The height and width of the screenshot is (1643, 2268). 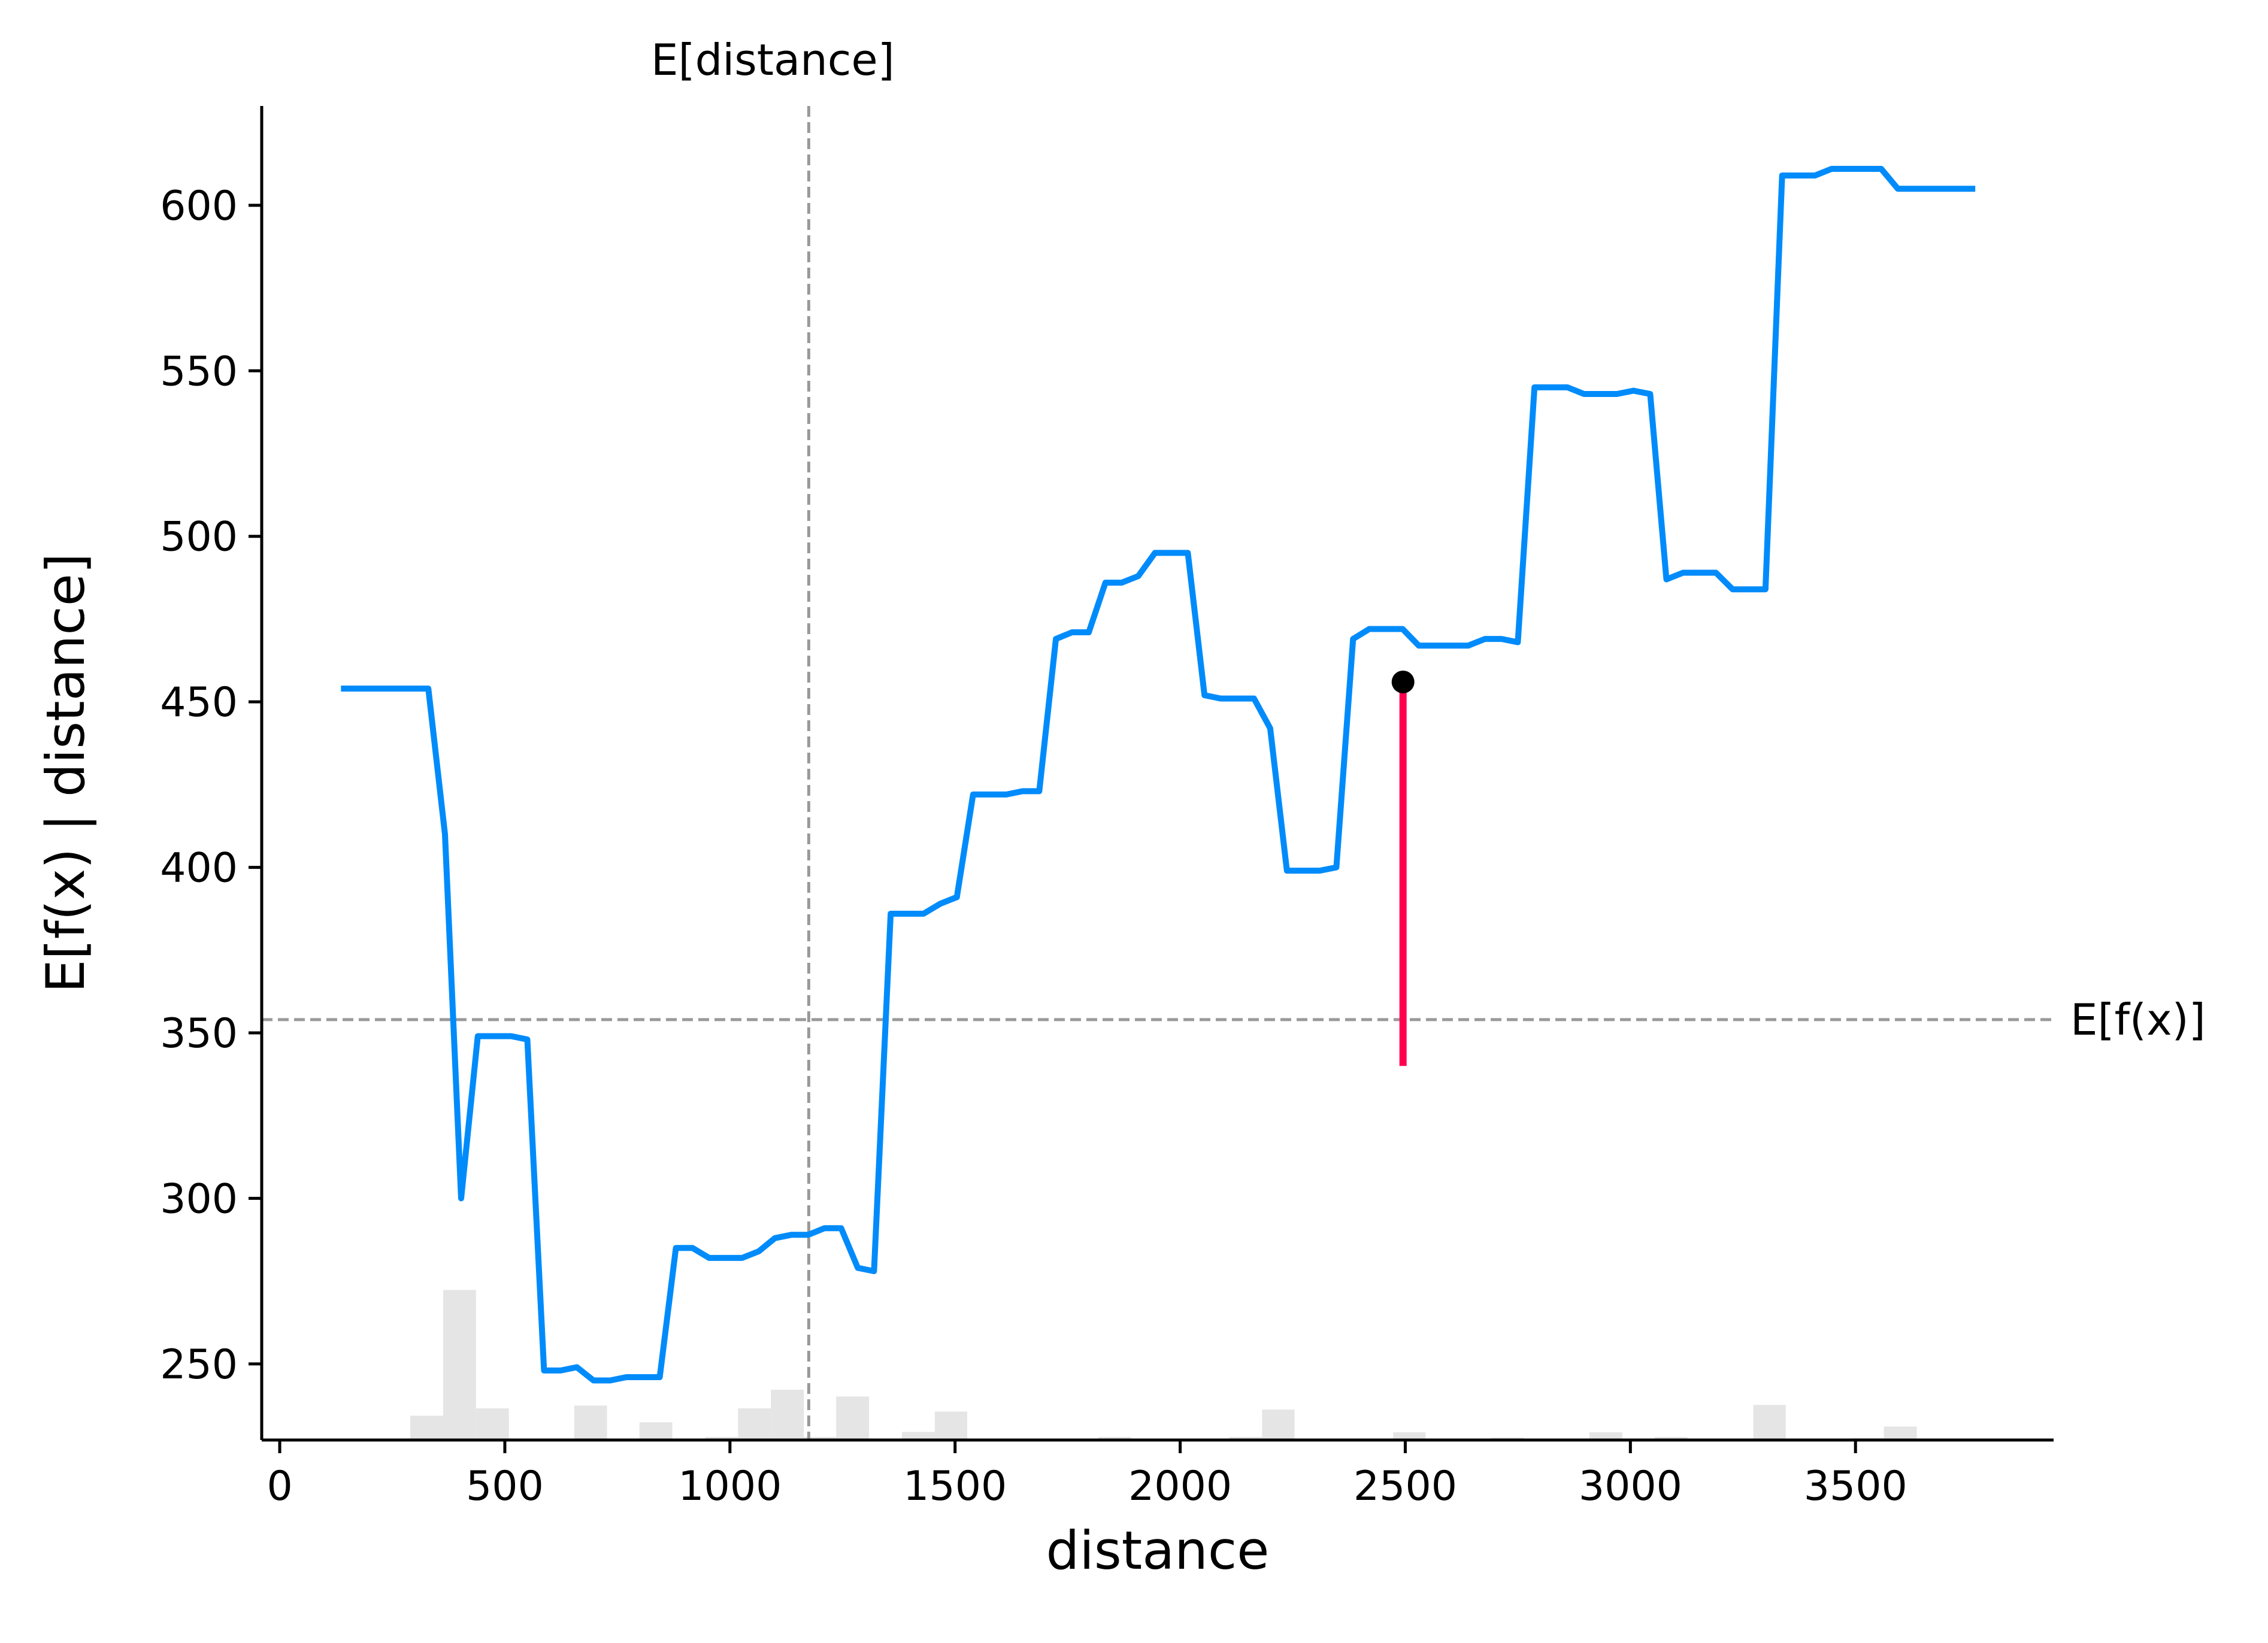 What do you see at coordinates (1158, 1550) in the screenshot?
I see `x-axis-title: distance` at bounding box center [1158, 1550].